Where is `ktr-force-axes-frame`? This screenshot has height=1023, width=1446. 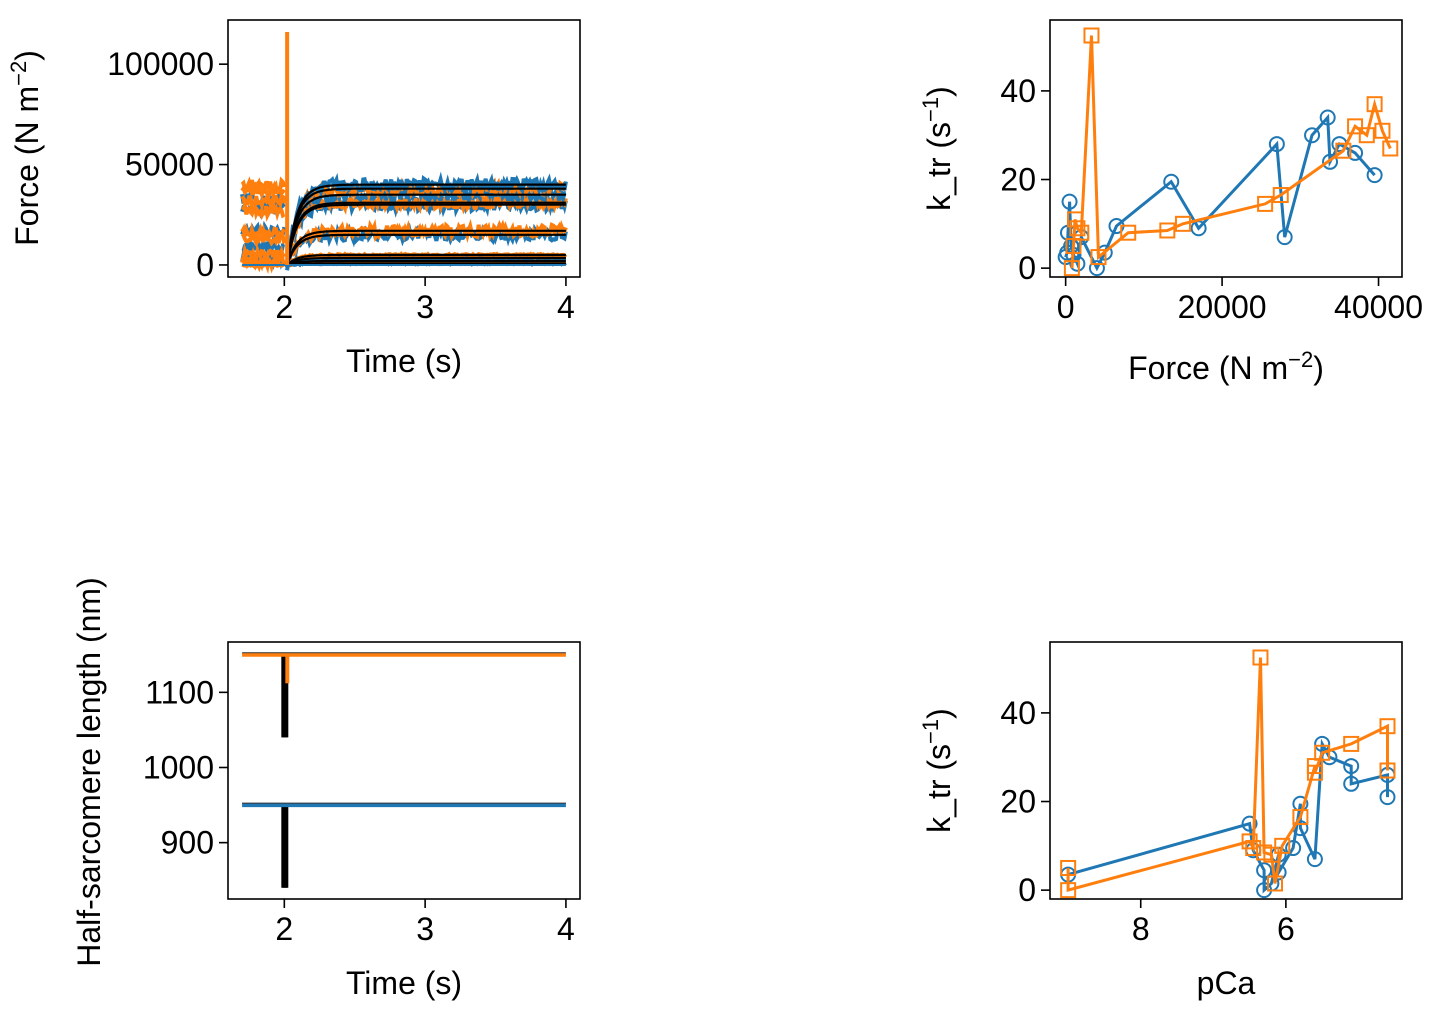
ktr-force-axes-frame is located at coordinates (1226, 148).